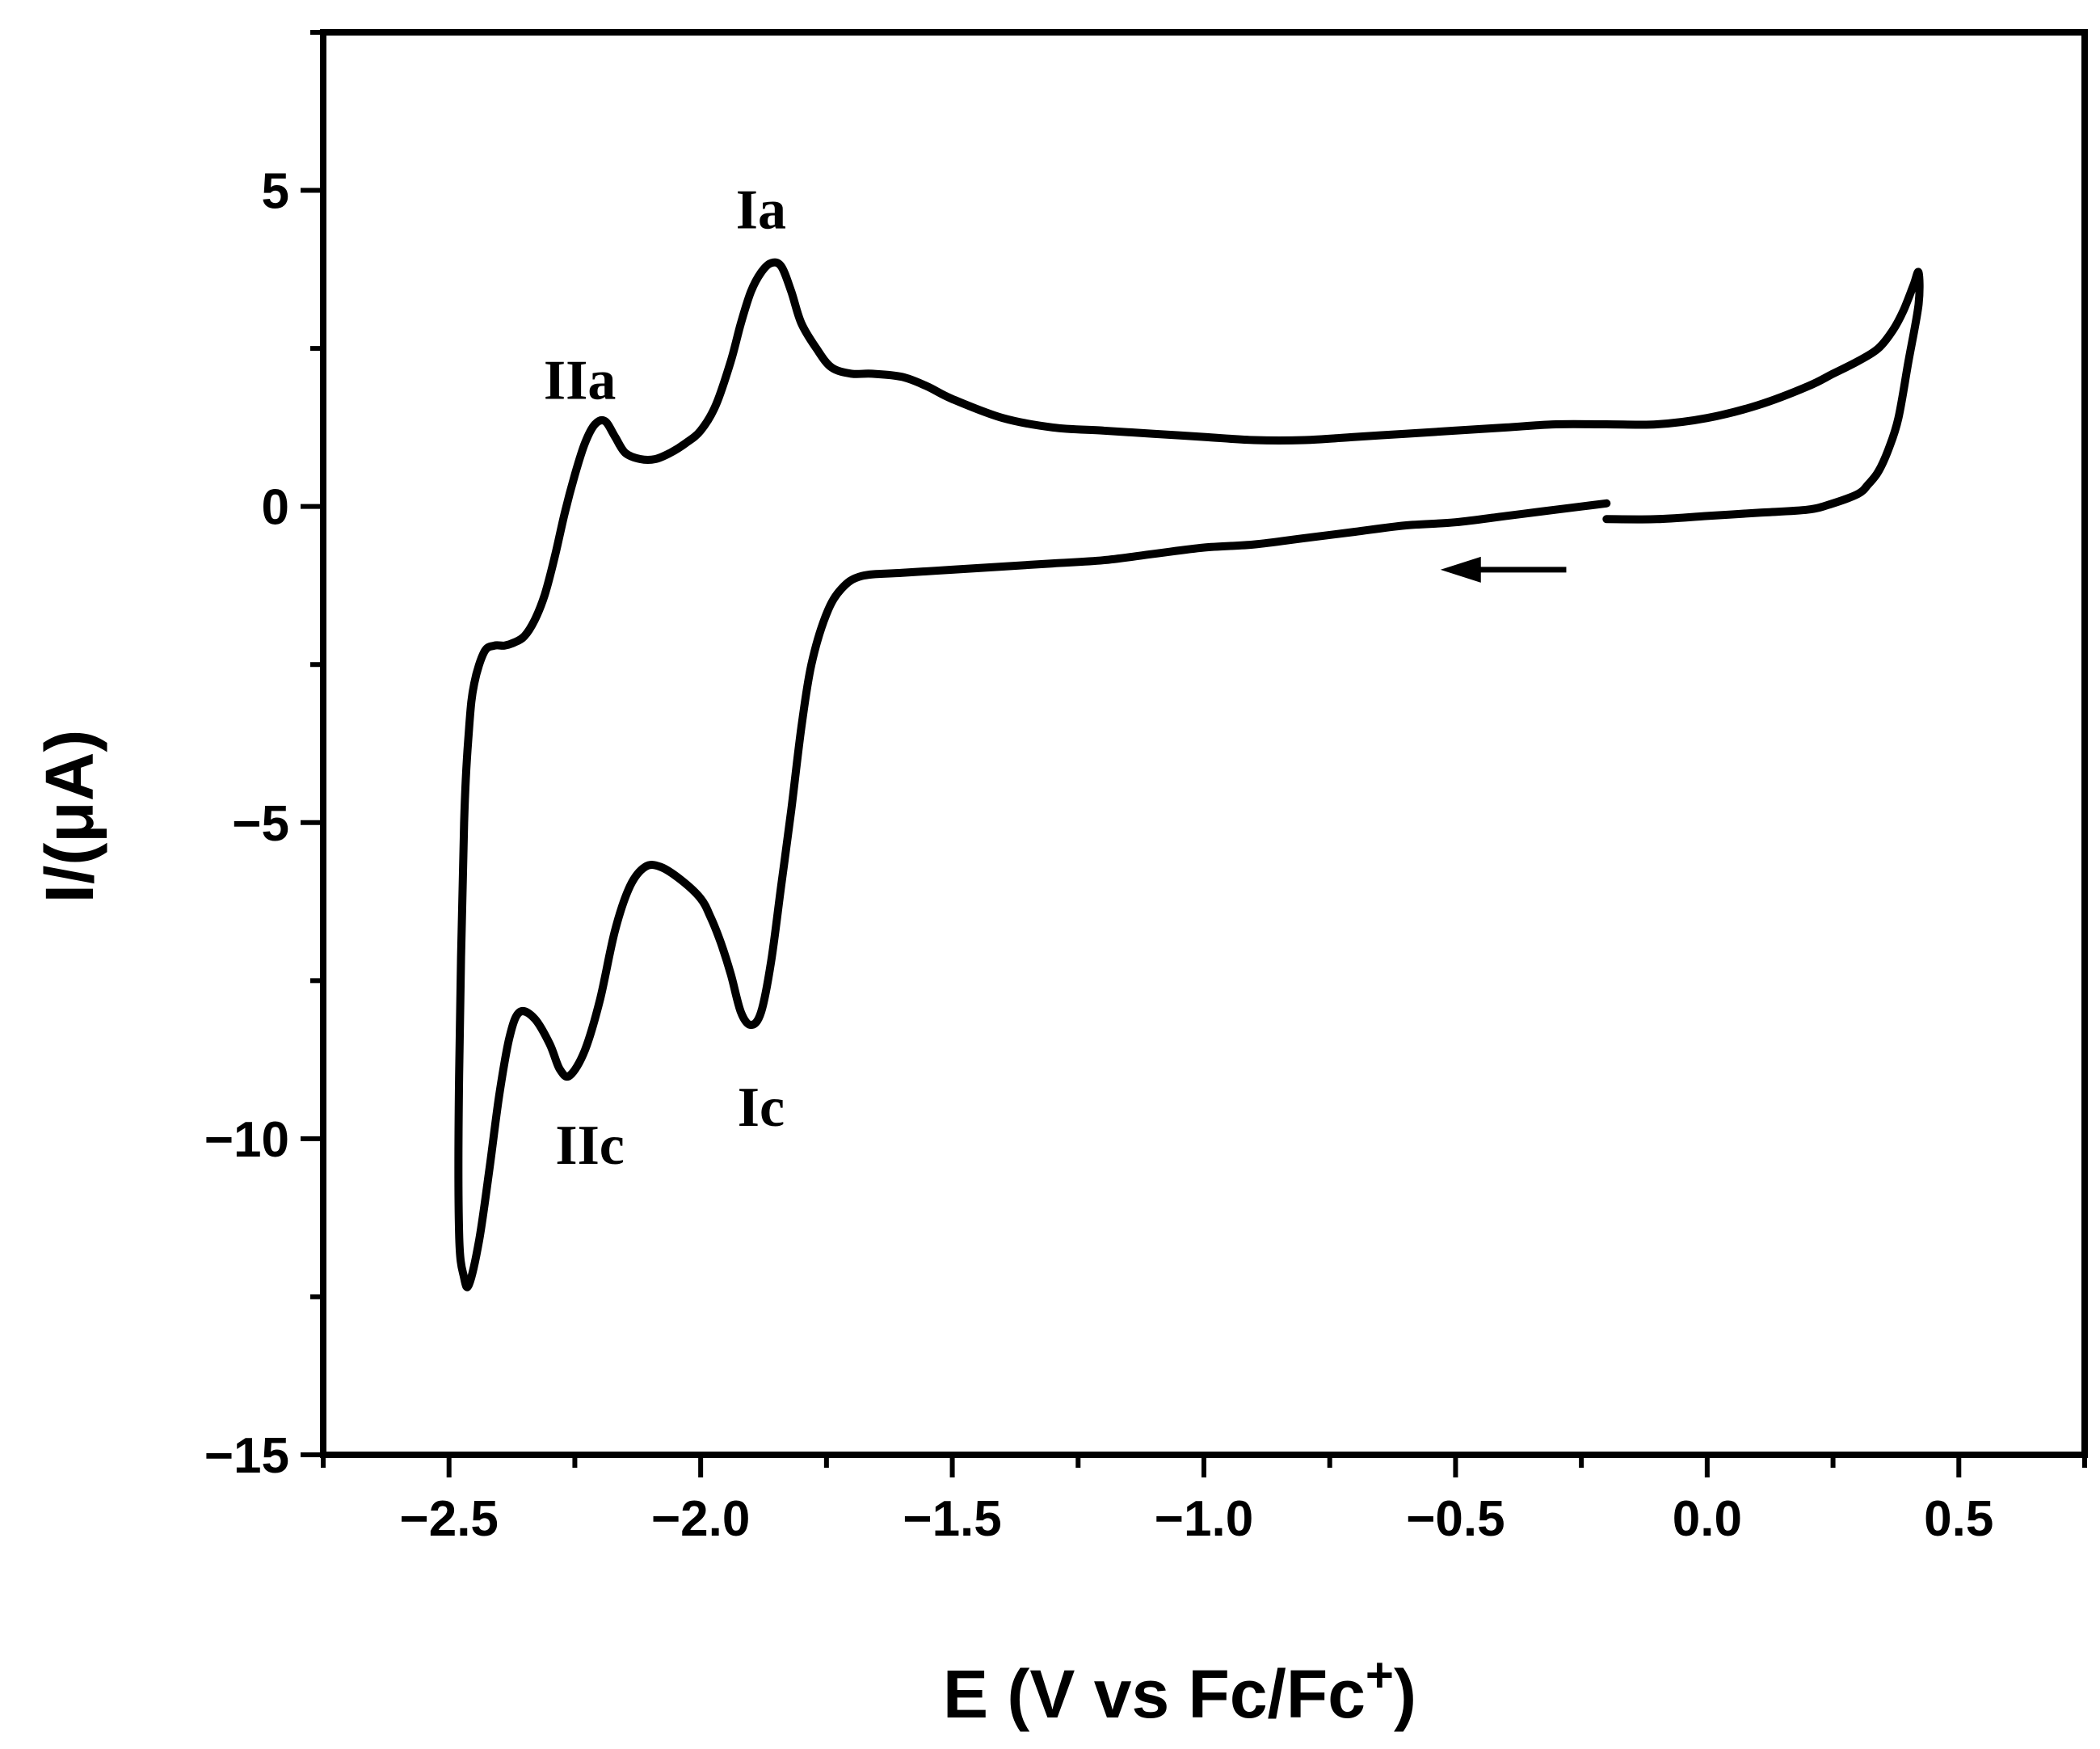 The height and width of the screenshot is (1749, 2100). What do you see at coordinates (1503, 569) in the screenshot?
I see `scan-direction-arrow` at bounding box center [1503, 569].